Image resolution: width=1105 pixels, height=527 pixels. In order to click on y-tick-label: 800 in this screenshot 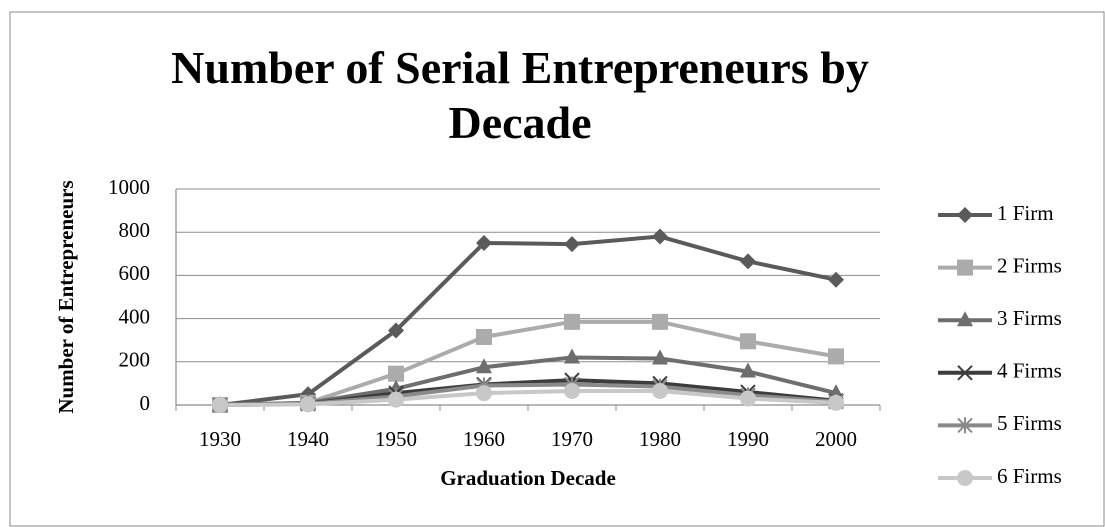, I will do `click(135, 230)`.